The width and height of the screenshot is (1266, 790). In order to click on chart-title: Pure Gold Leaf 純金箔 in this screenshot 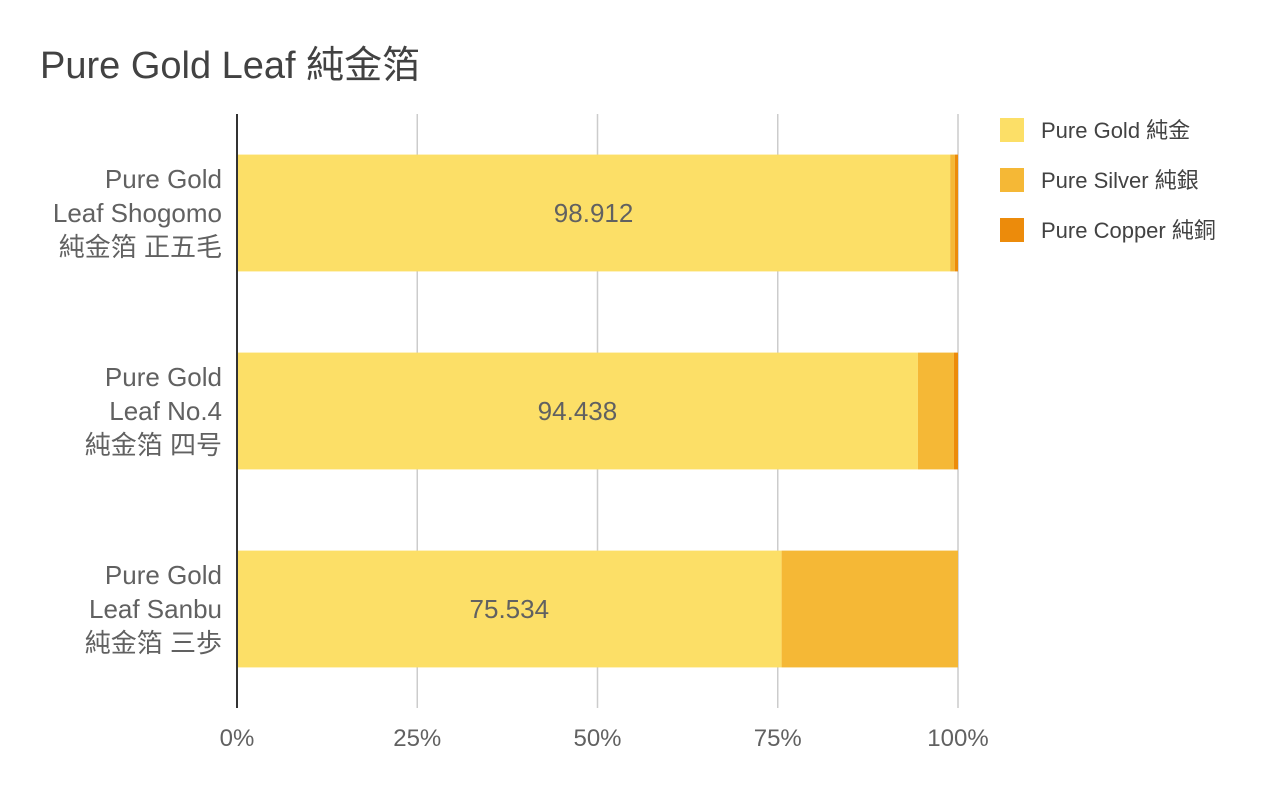, I will do `click(230, 66)`.